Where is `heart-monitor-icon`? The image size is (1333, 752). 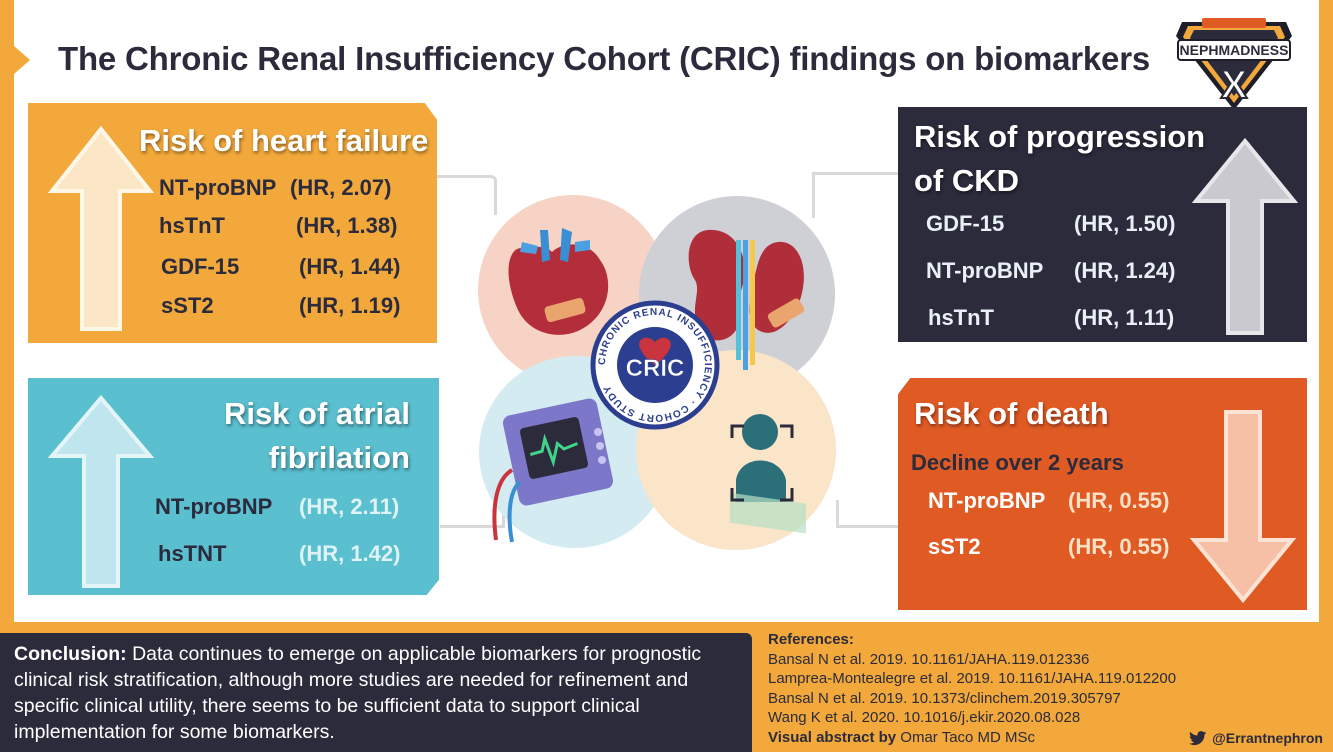 heart-monitor-icon is located at coordinates (553, 470).